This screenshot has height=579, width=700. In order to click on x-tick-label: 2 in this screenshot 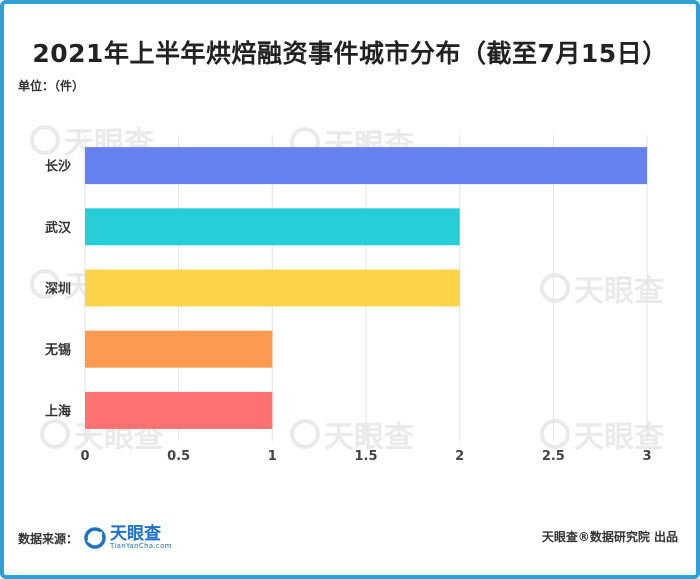, I will do `click(459, 456)`.